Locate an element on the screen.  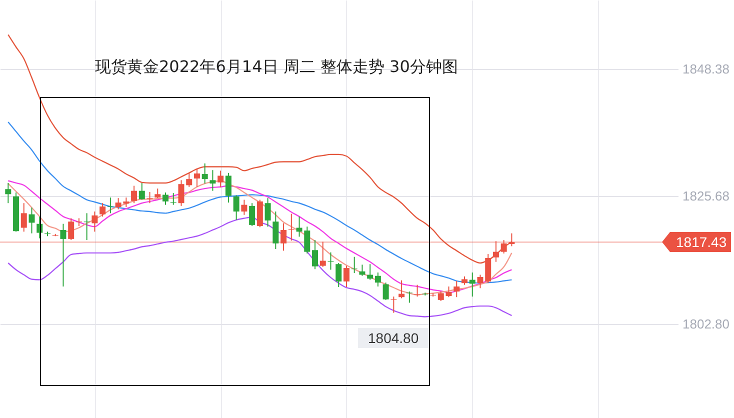
y-tick-label: 1802.80 is located at coordinates (706, 324).